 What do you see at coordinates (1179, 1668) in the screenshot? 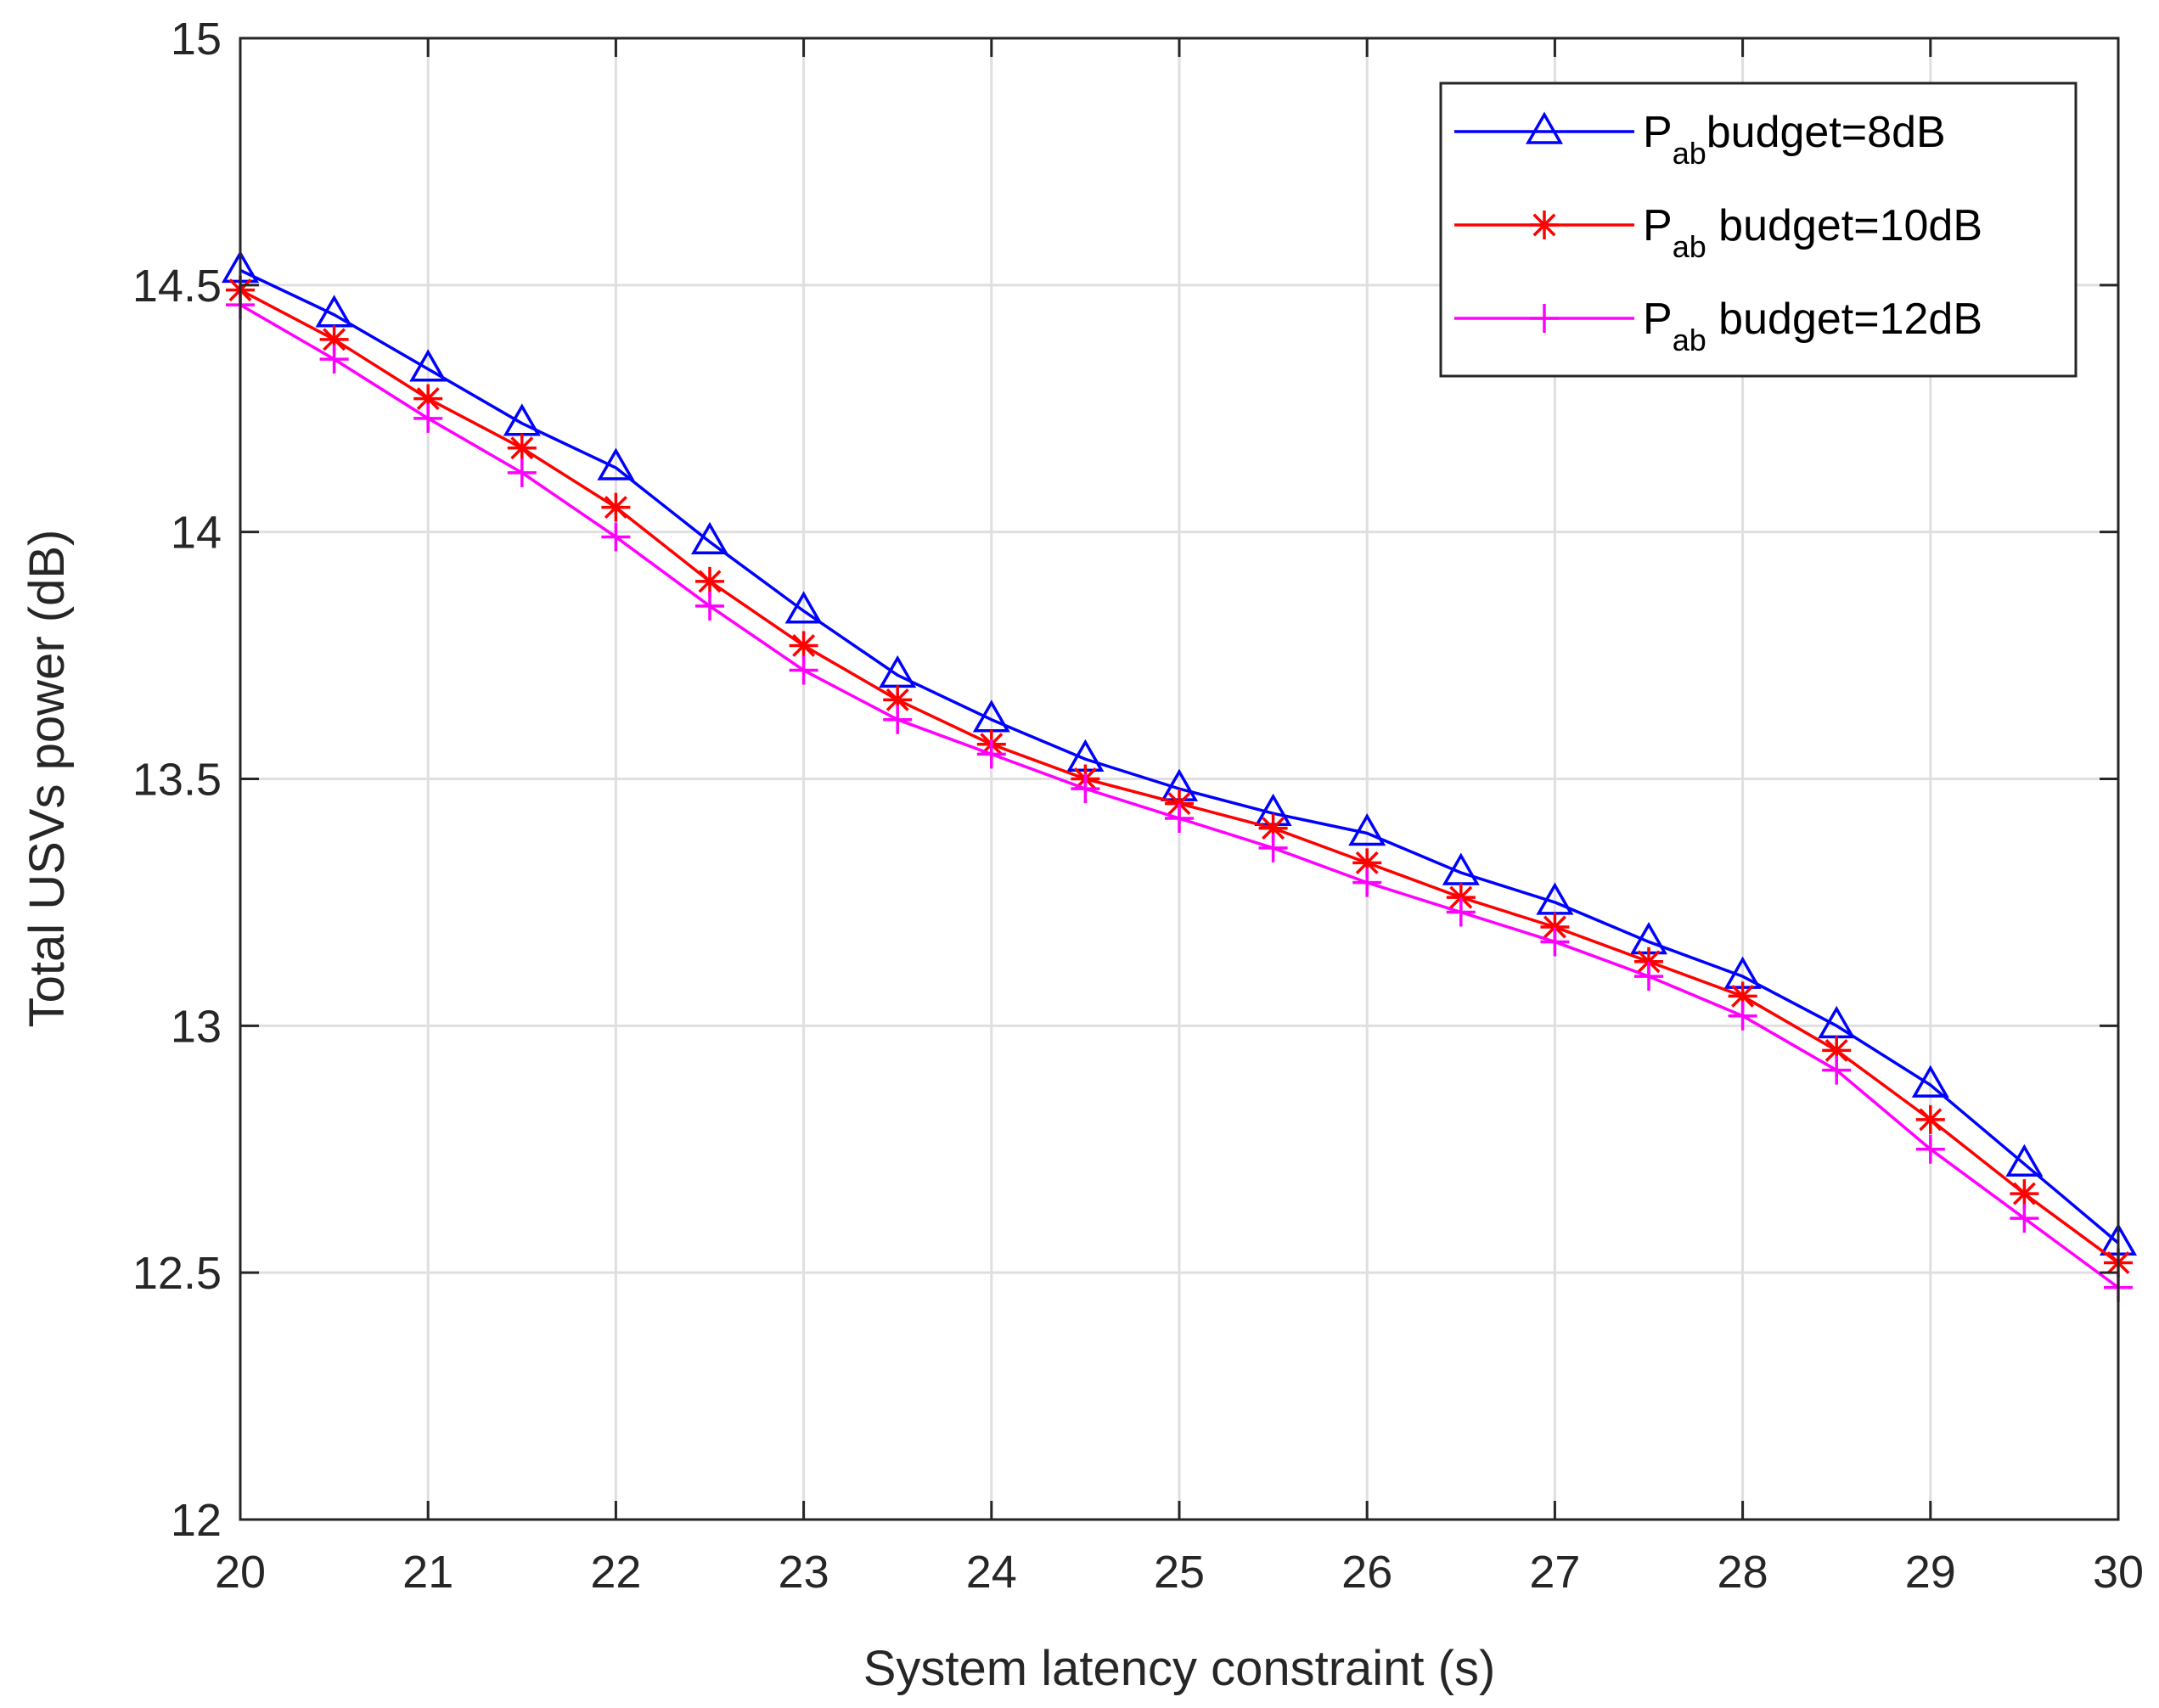
I see `x-axis-title: System latency constraint (s)` at bounding box center [1179, 1668].